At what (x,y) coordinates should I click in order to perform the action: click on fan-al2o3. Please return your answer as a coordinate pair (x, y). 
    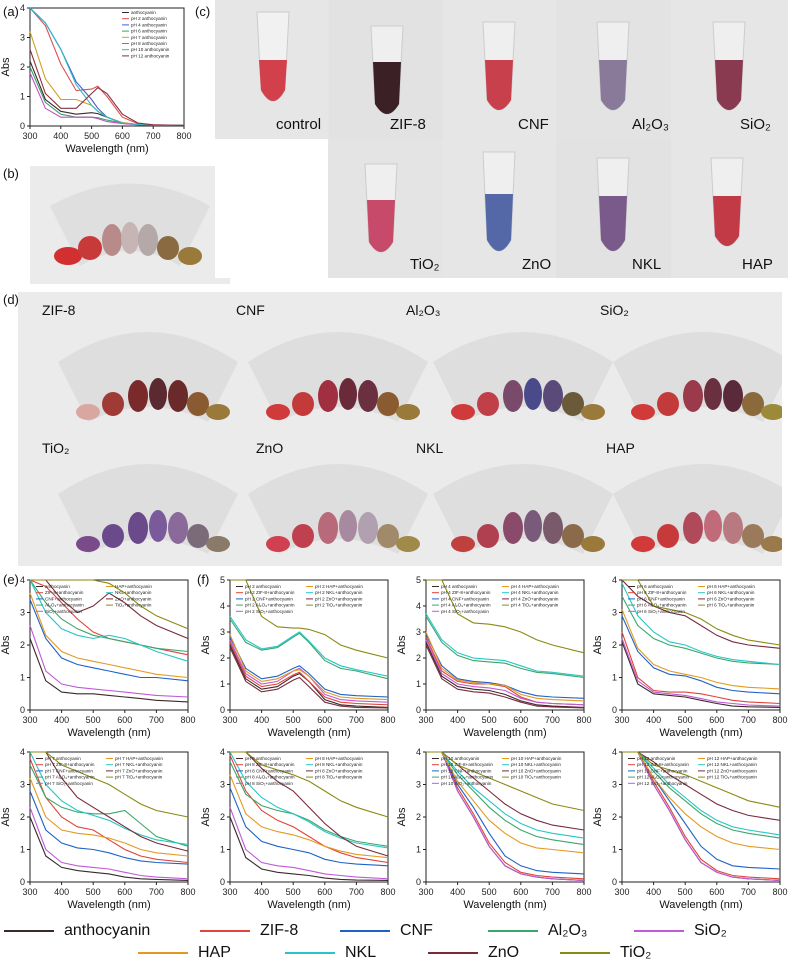
    Looking at the image, I should click on (523, 377).